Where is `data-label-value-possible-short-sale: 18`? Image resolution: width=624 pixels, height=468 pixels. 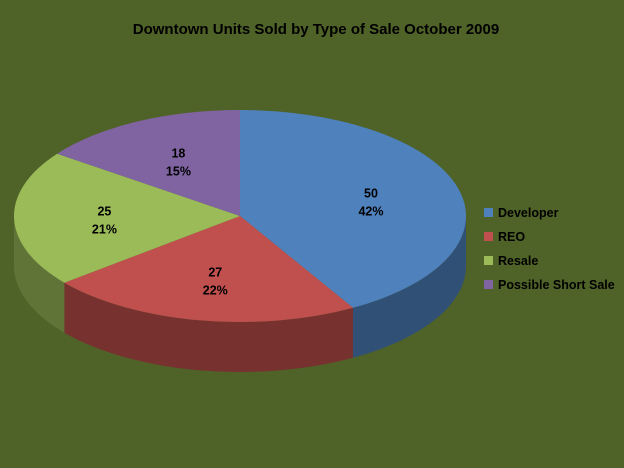
data-label-value-possible-short-sale: 18 is located at coordinates (178, 153).